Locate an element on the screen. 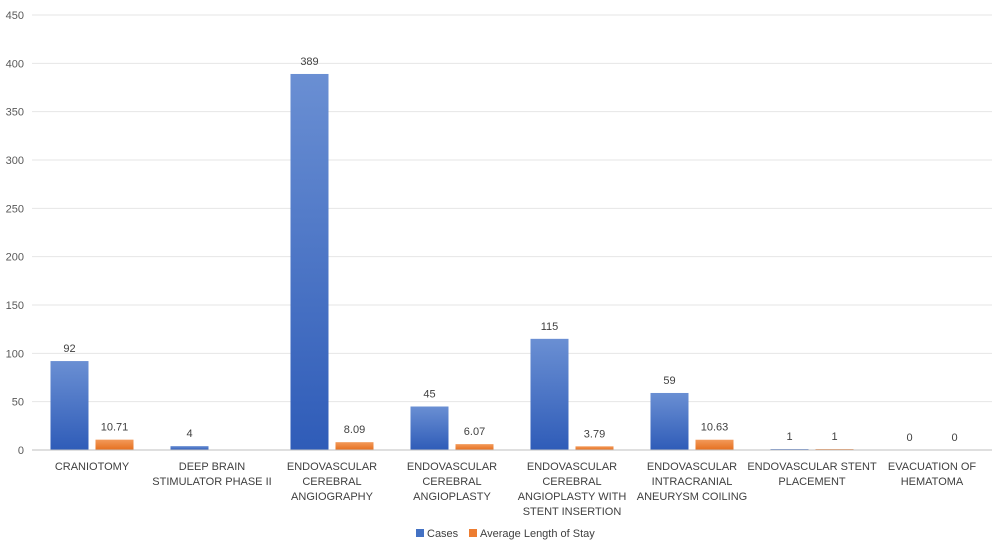 This screenshot has width=1000, height=552. x-category-label: ENDOVASCULAR CEREBRAL ANGIOPLASTY is located at coordinates (452, 482).